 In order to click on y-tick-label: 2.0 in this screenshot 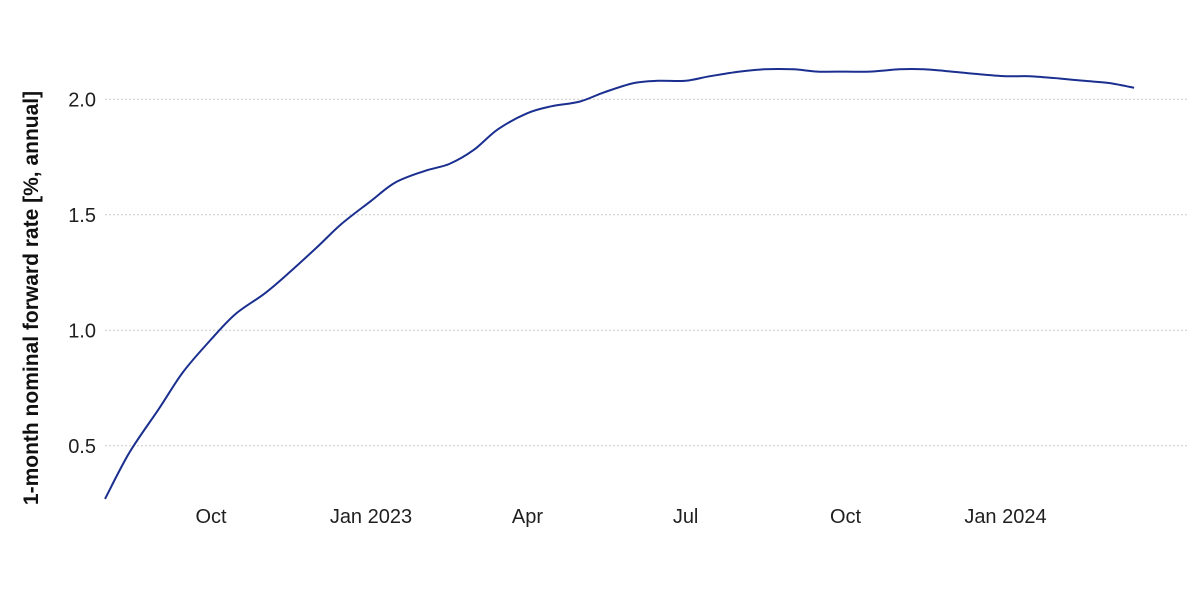, I will do `click(82, 100)`.